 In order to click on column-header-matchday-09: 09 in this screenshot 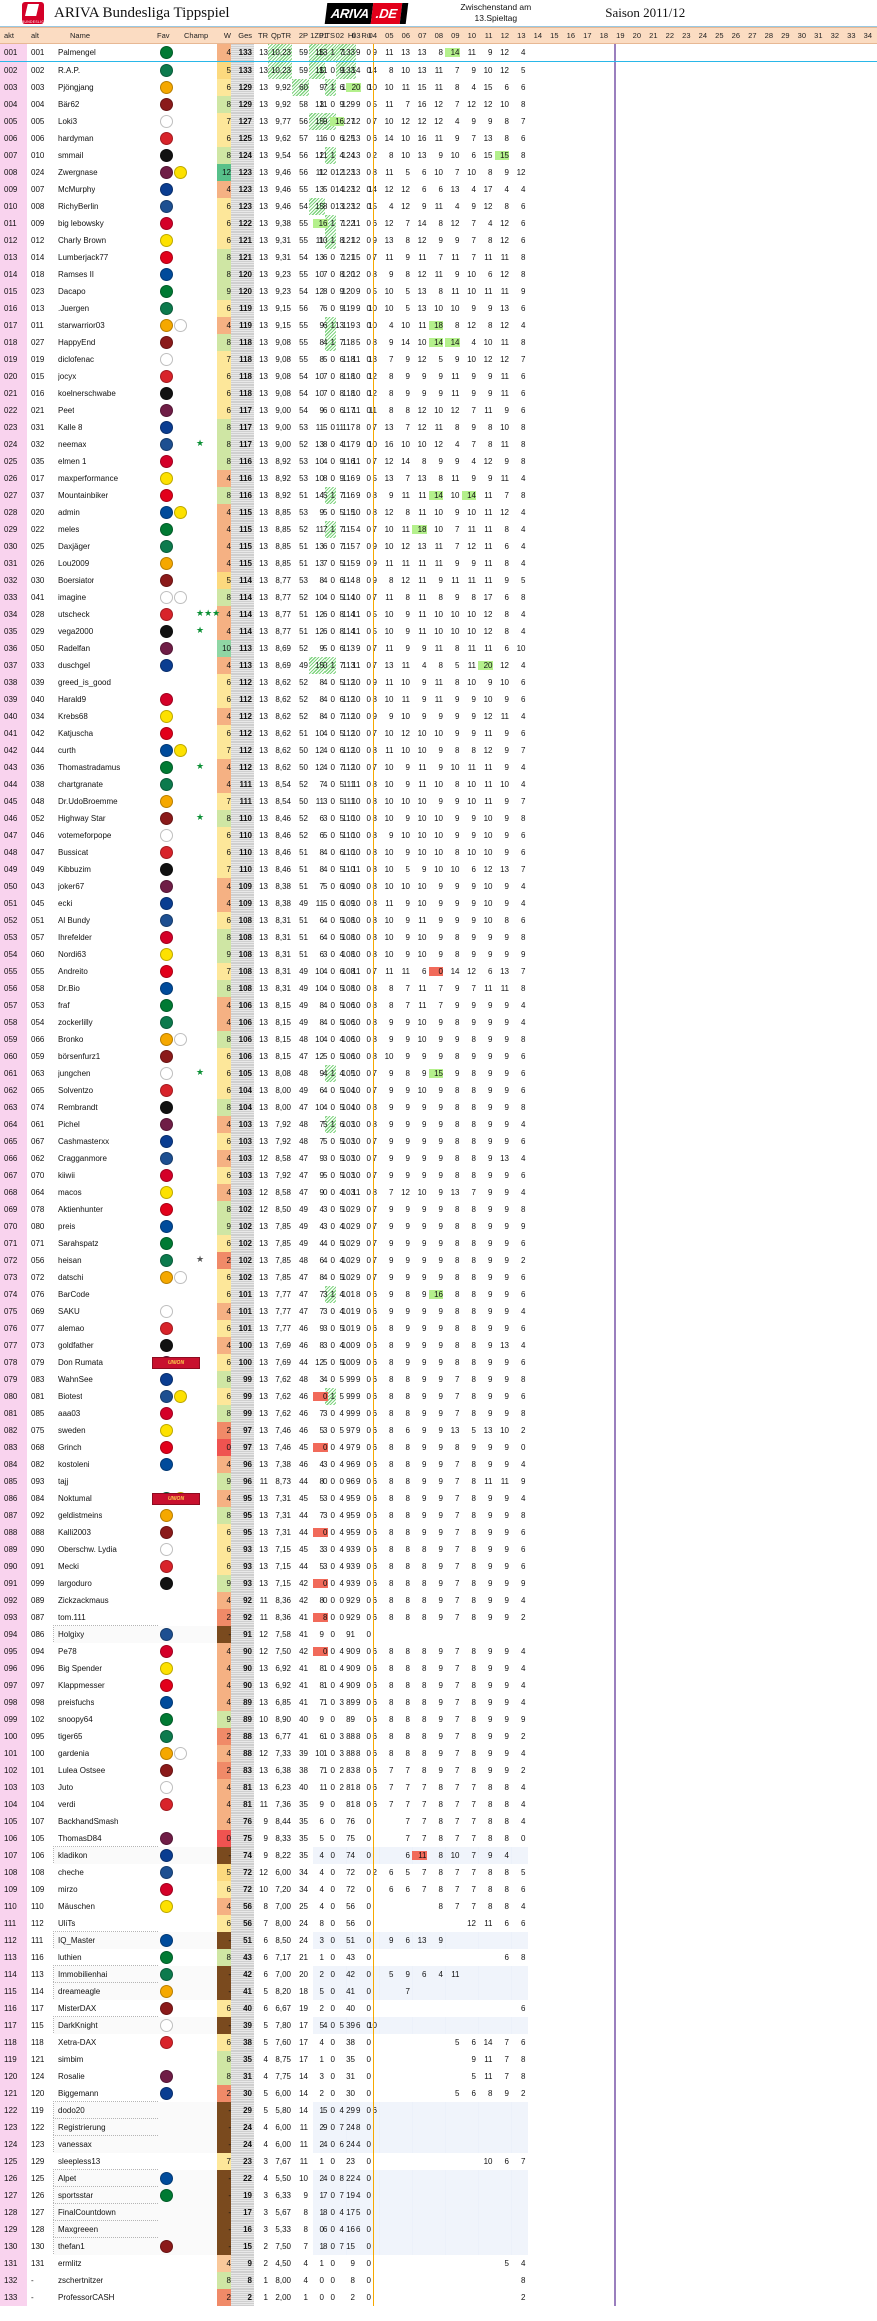, I will do `click(455, 35)`.